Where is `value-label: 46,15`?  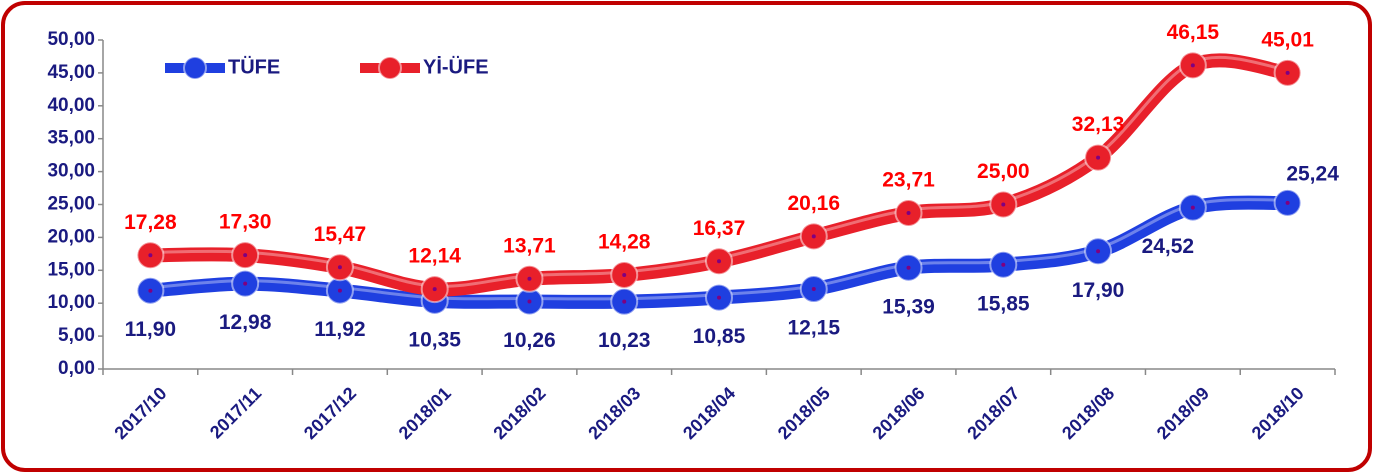
value-label: 46,15 is located at coordinates (1193, 32).